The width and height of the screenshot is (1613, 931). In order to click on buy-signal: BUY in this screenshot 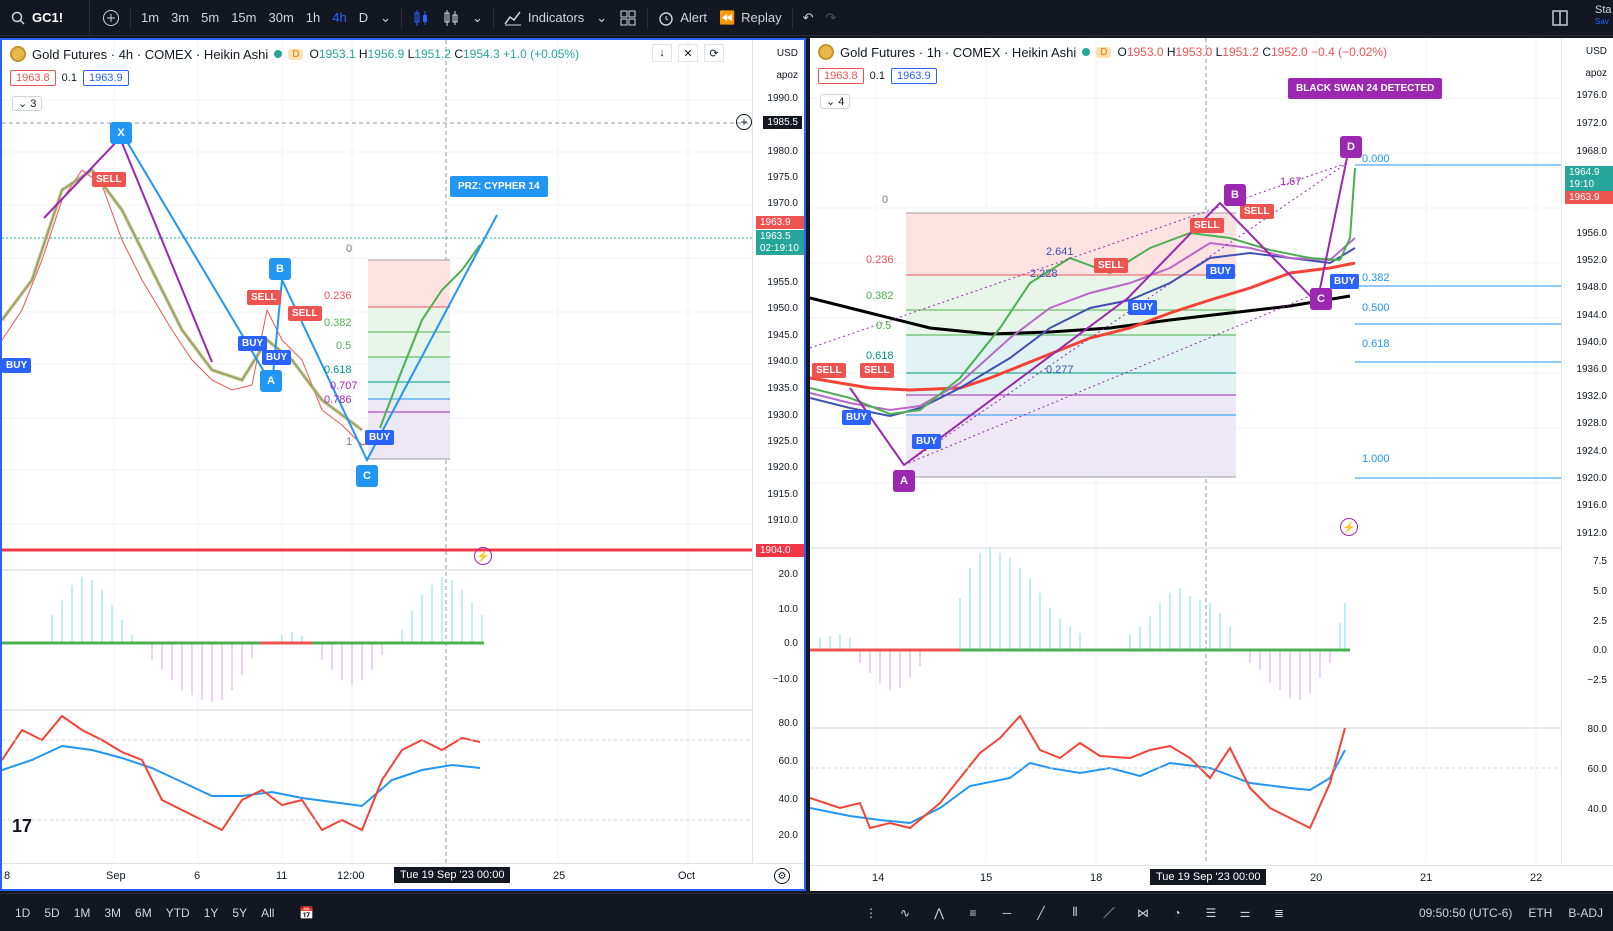, I will do `click(17, 365)`.